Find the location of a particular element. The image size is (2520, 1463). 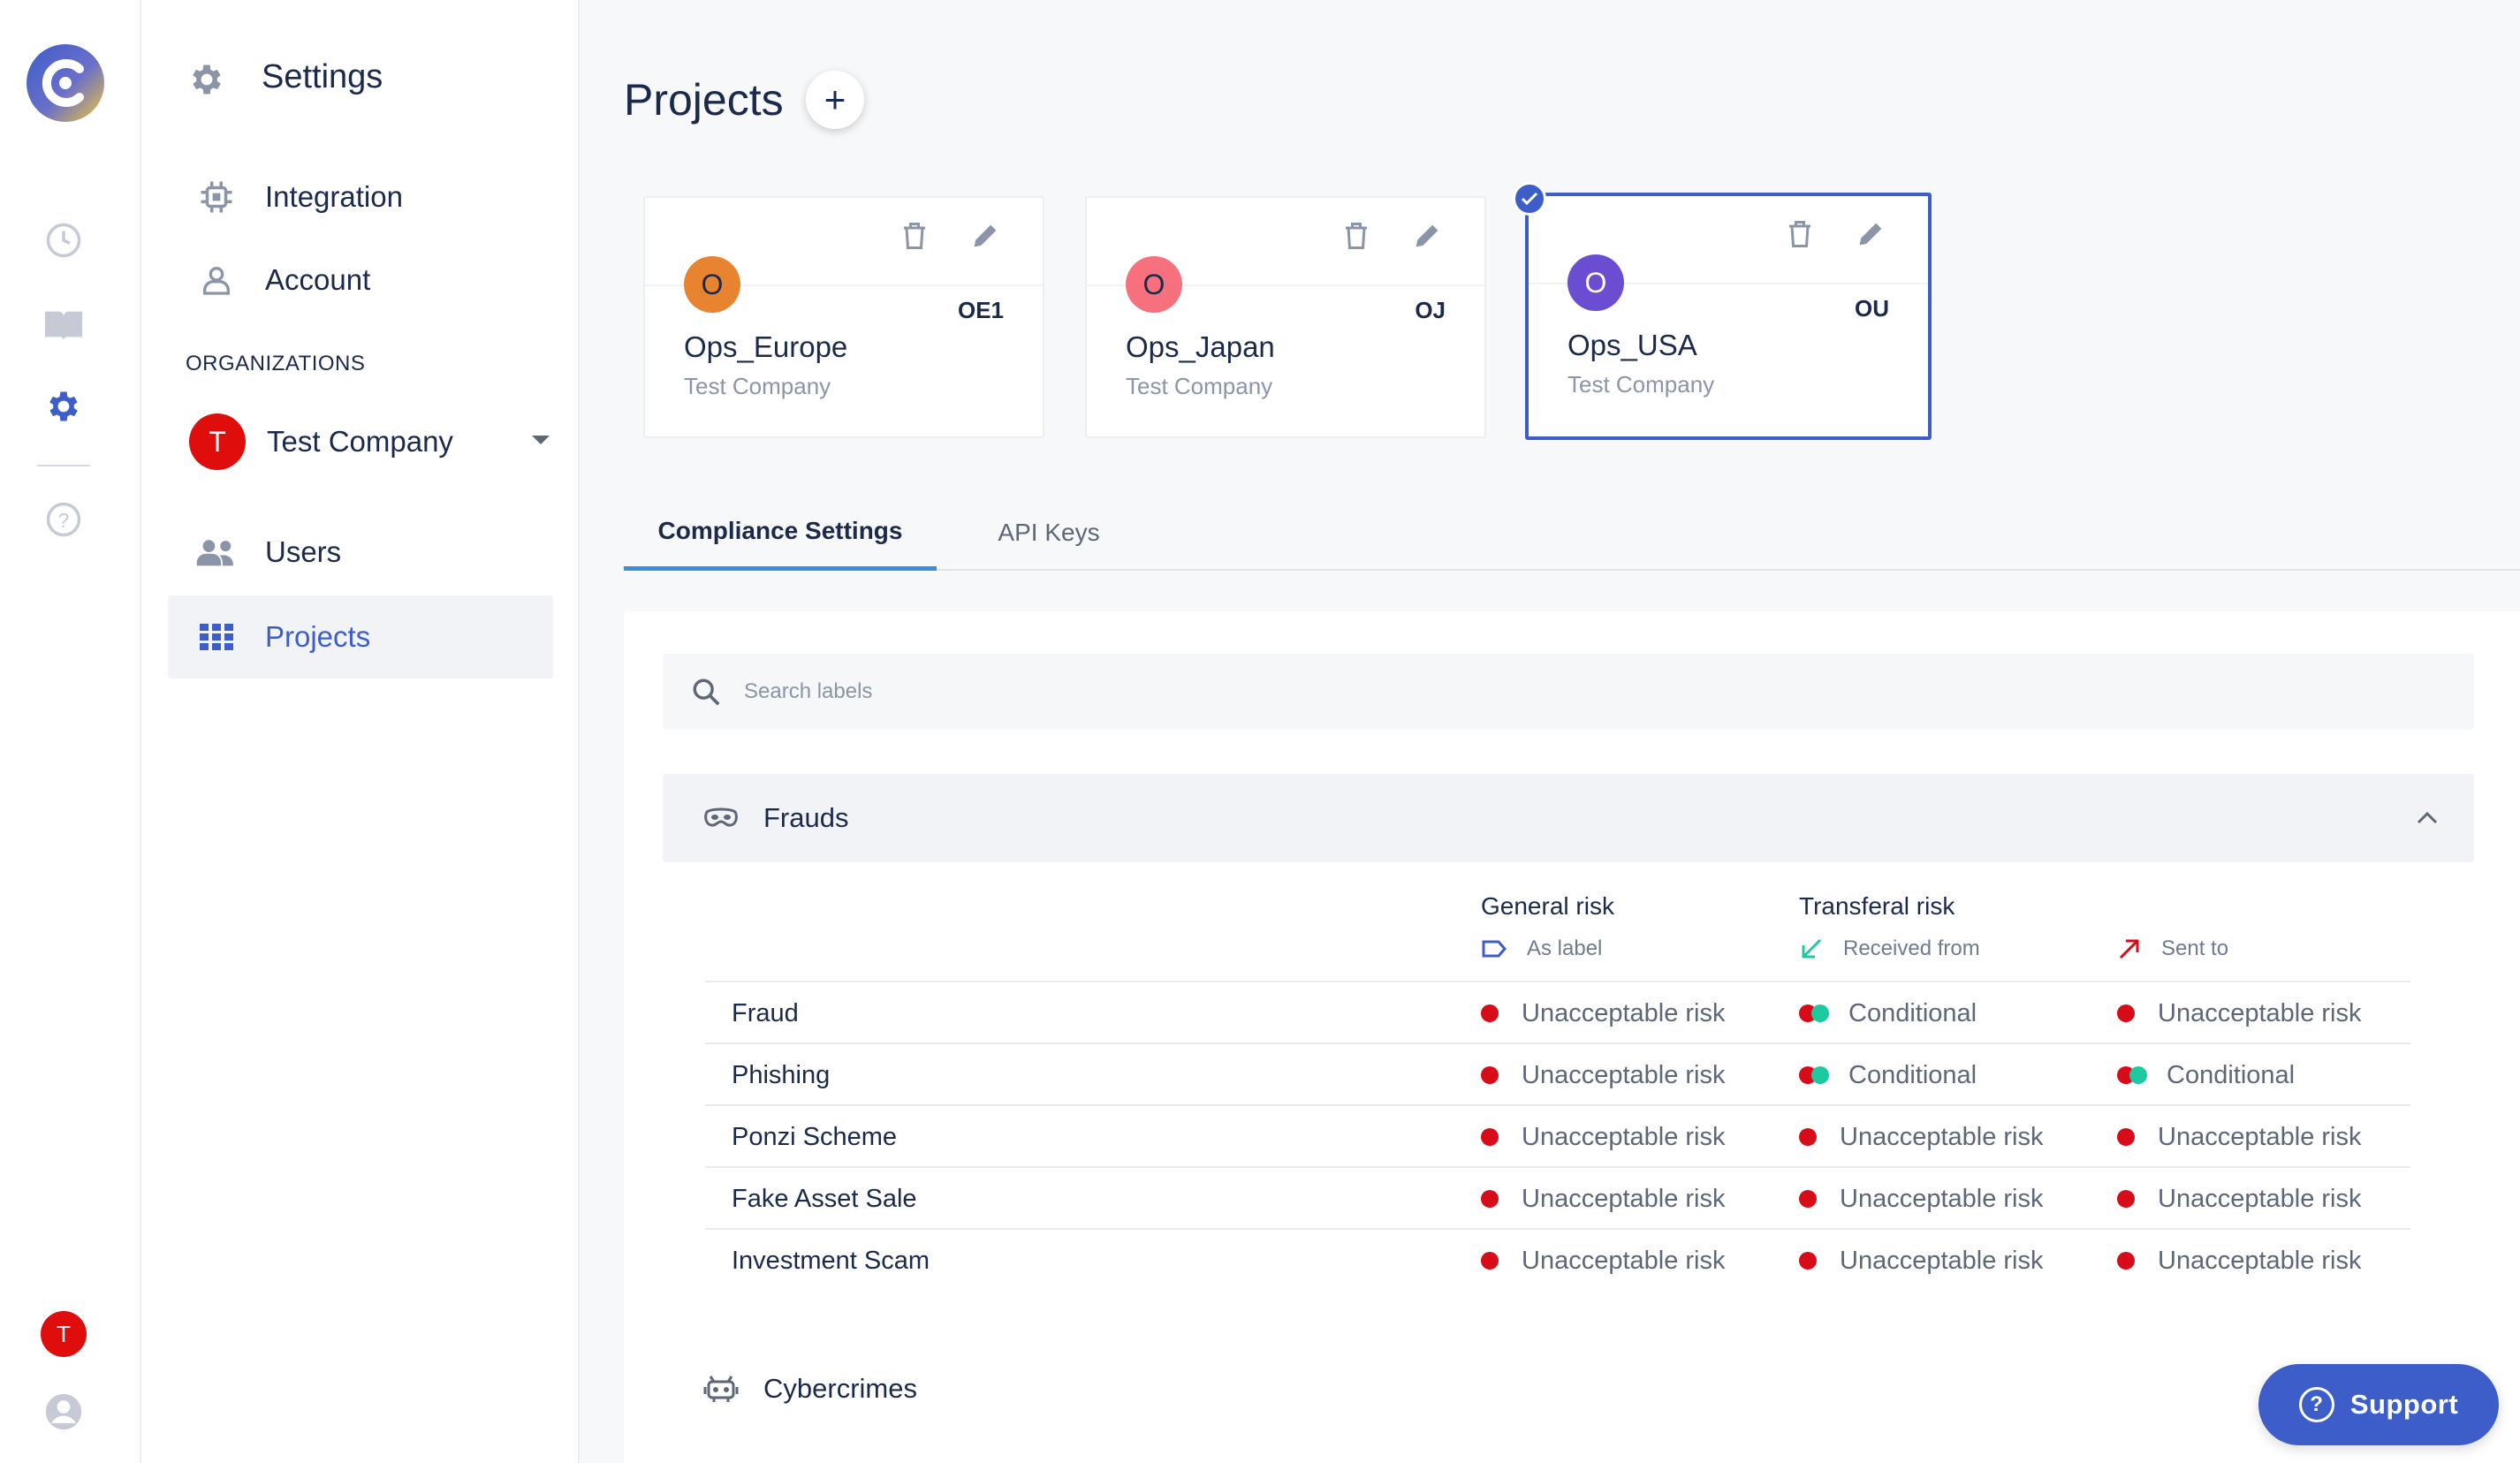

as-label-subheader: As label is located at coordinates (1541, 948).